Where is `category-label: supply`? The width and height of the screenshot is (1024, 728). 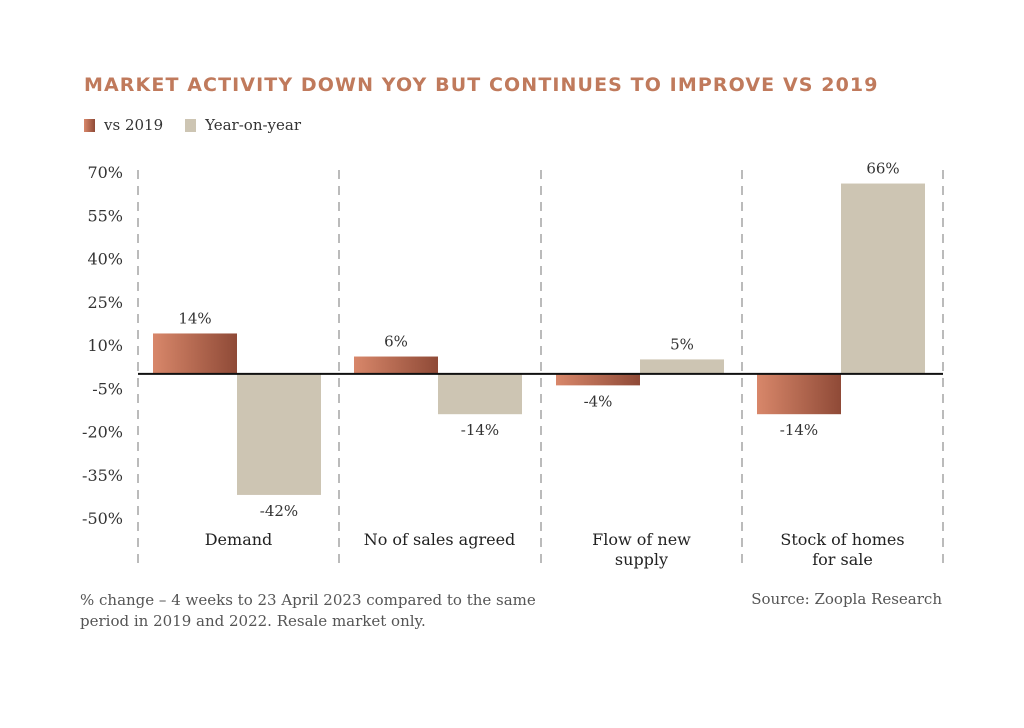 category-label: supply is located at coordinates (641, 559).